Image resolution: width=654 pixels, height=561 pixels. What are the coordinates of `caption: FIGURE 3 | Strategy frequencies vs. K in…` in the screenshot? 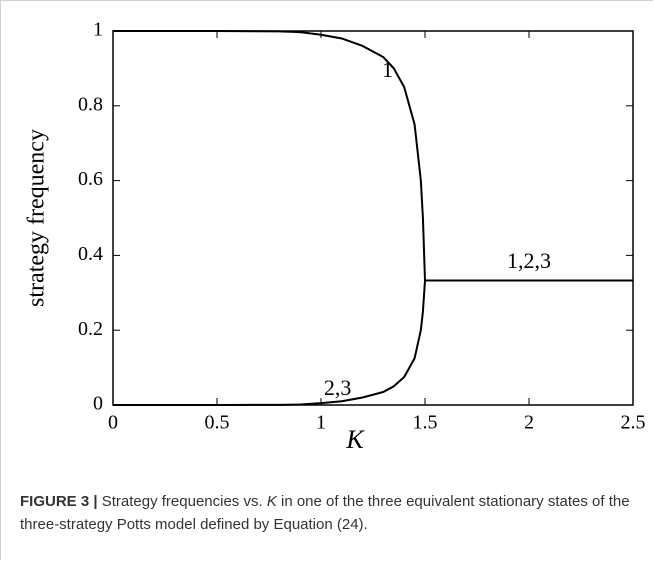 It's located at (330, 513).